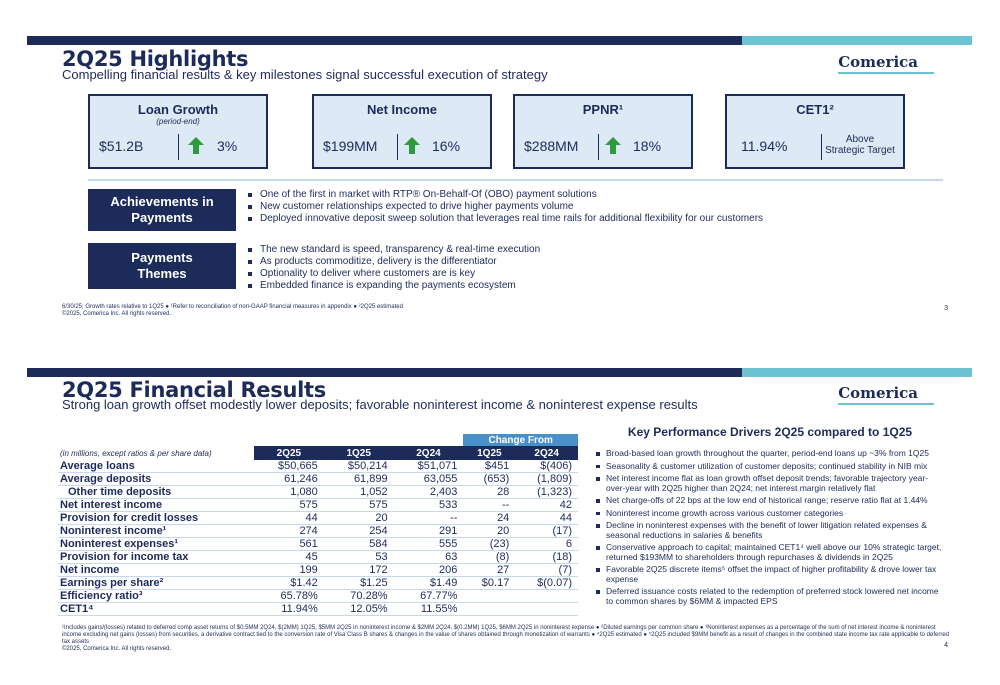  I want to click on table-cell: 11.55%, so click(428, 609).